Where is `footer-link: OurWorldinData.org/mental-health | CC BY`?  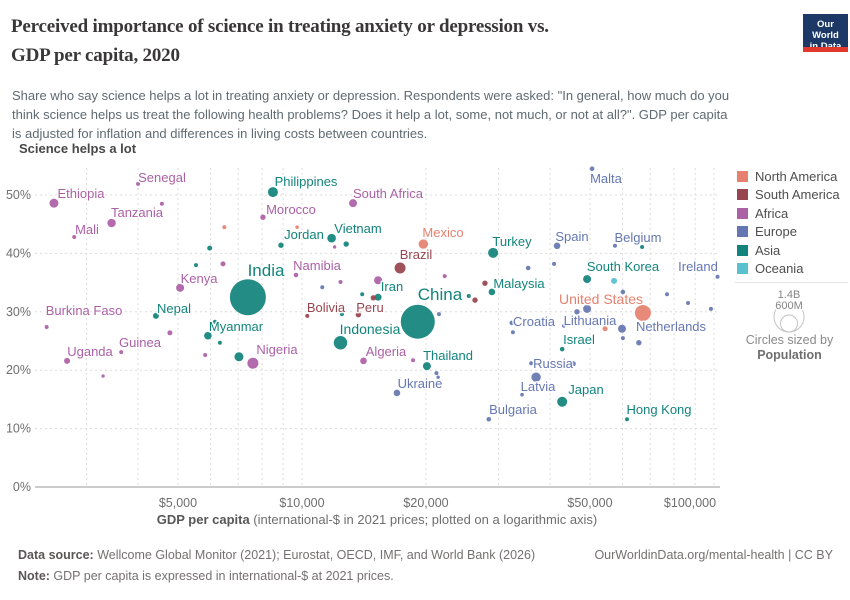 footer-link: OurWorldinData.org/mental-health | CC BY is located at coordinates (713, 555).